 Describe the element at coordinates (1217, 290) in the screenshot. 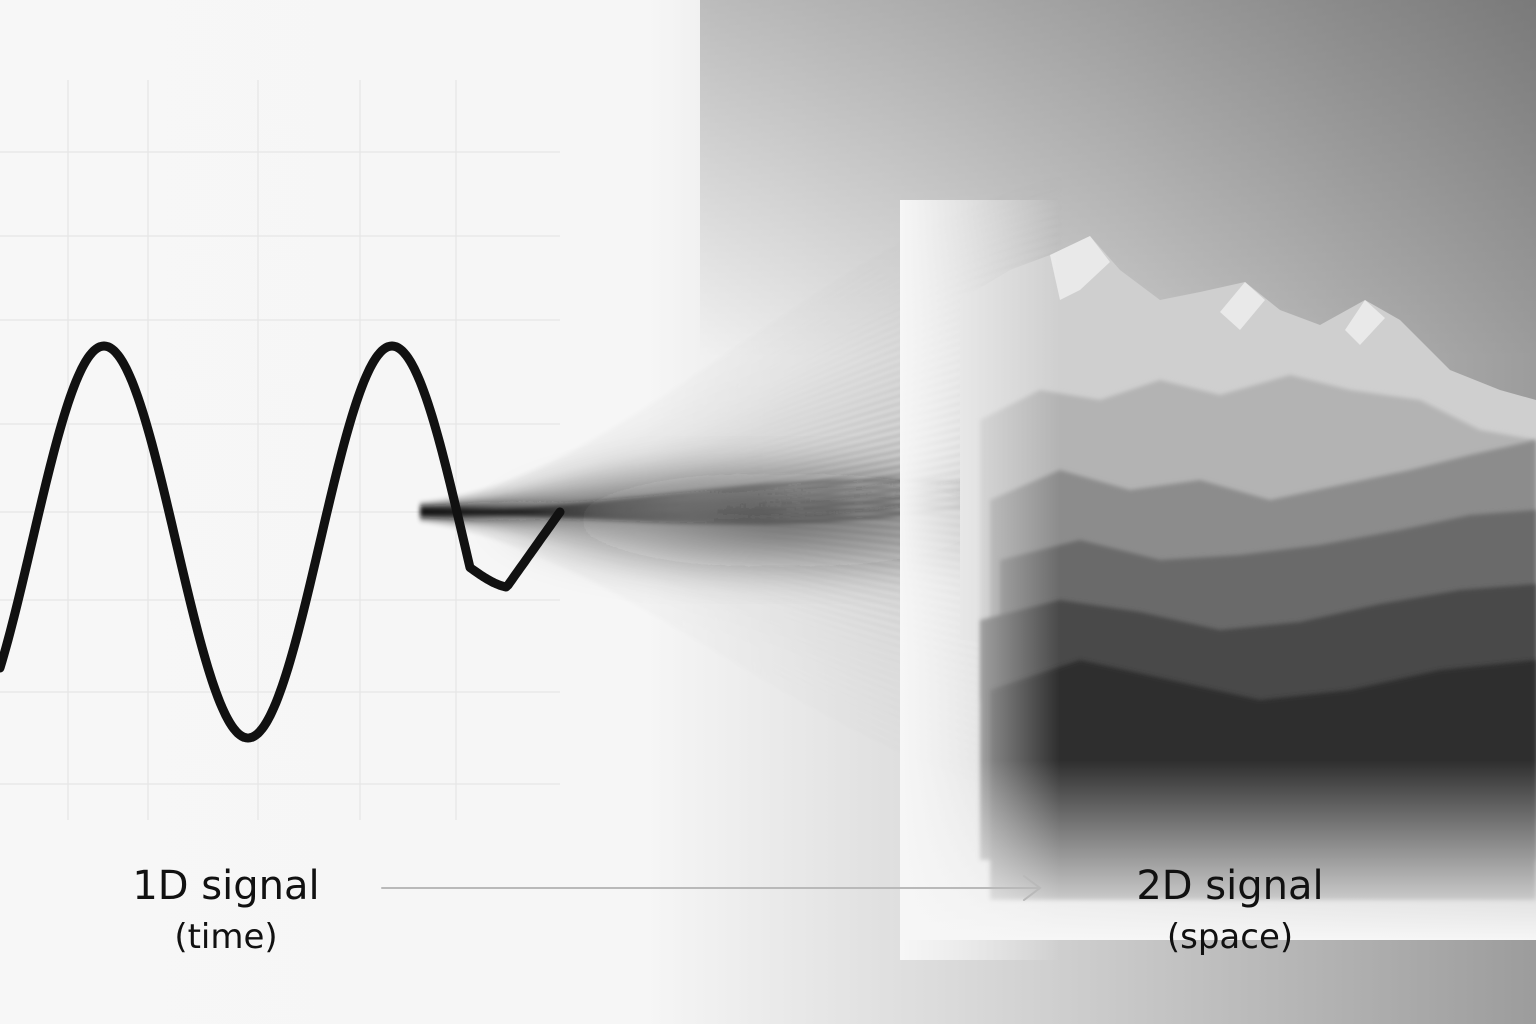

I see `mountain-snow-highlights` at that location.